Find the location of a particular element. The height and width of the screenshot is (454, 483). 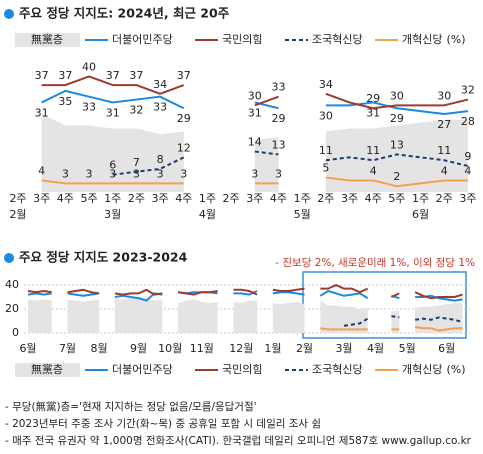

legend-unit: (%) is located at coordinates (455, 369).